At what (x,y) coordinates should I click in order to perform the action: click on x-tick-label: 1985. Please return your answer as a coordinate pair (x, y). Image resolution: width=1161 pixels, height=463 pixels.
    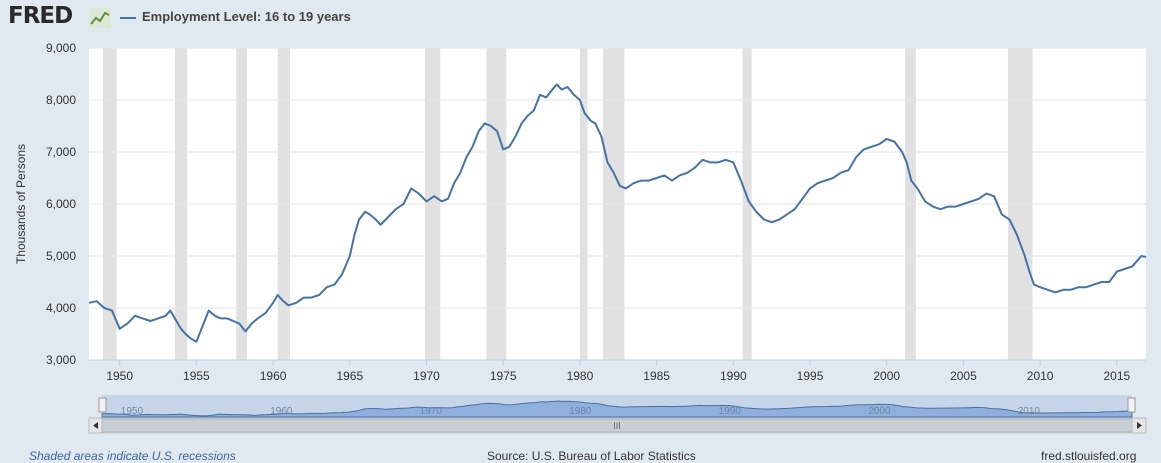
    Looking at the image, I should click on (656, 376).